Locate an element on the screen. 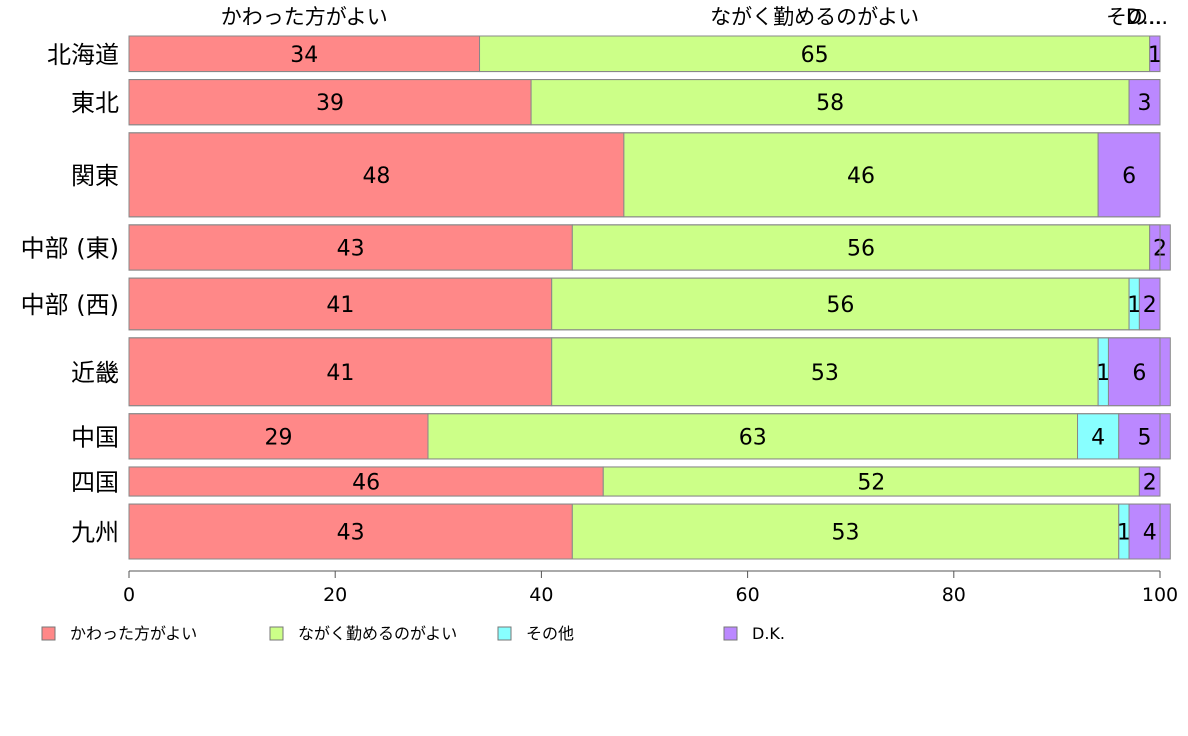  top-series-label: ながく勤めるのがよい is located at coordinates (814, 17).